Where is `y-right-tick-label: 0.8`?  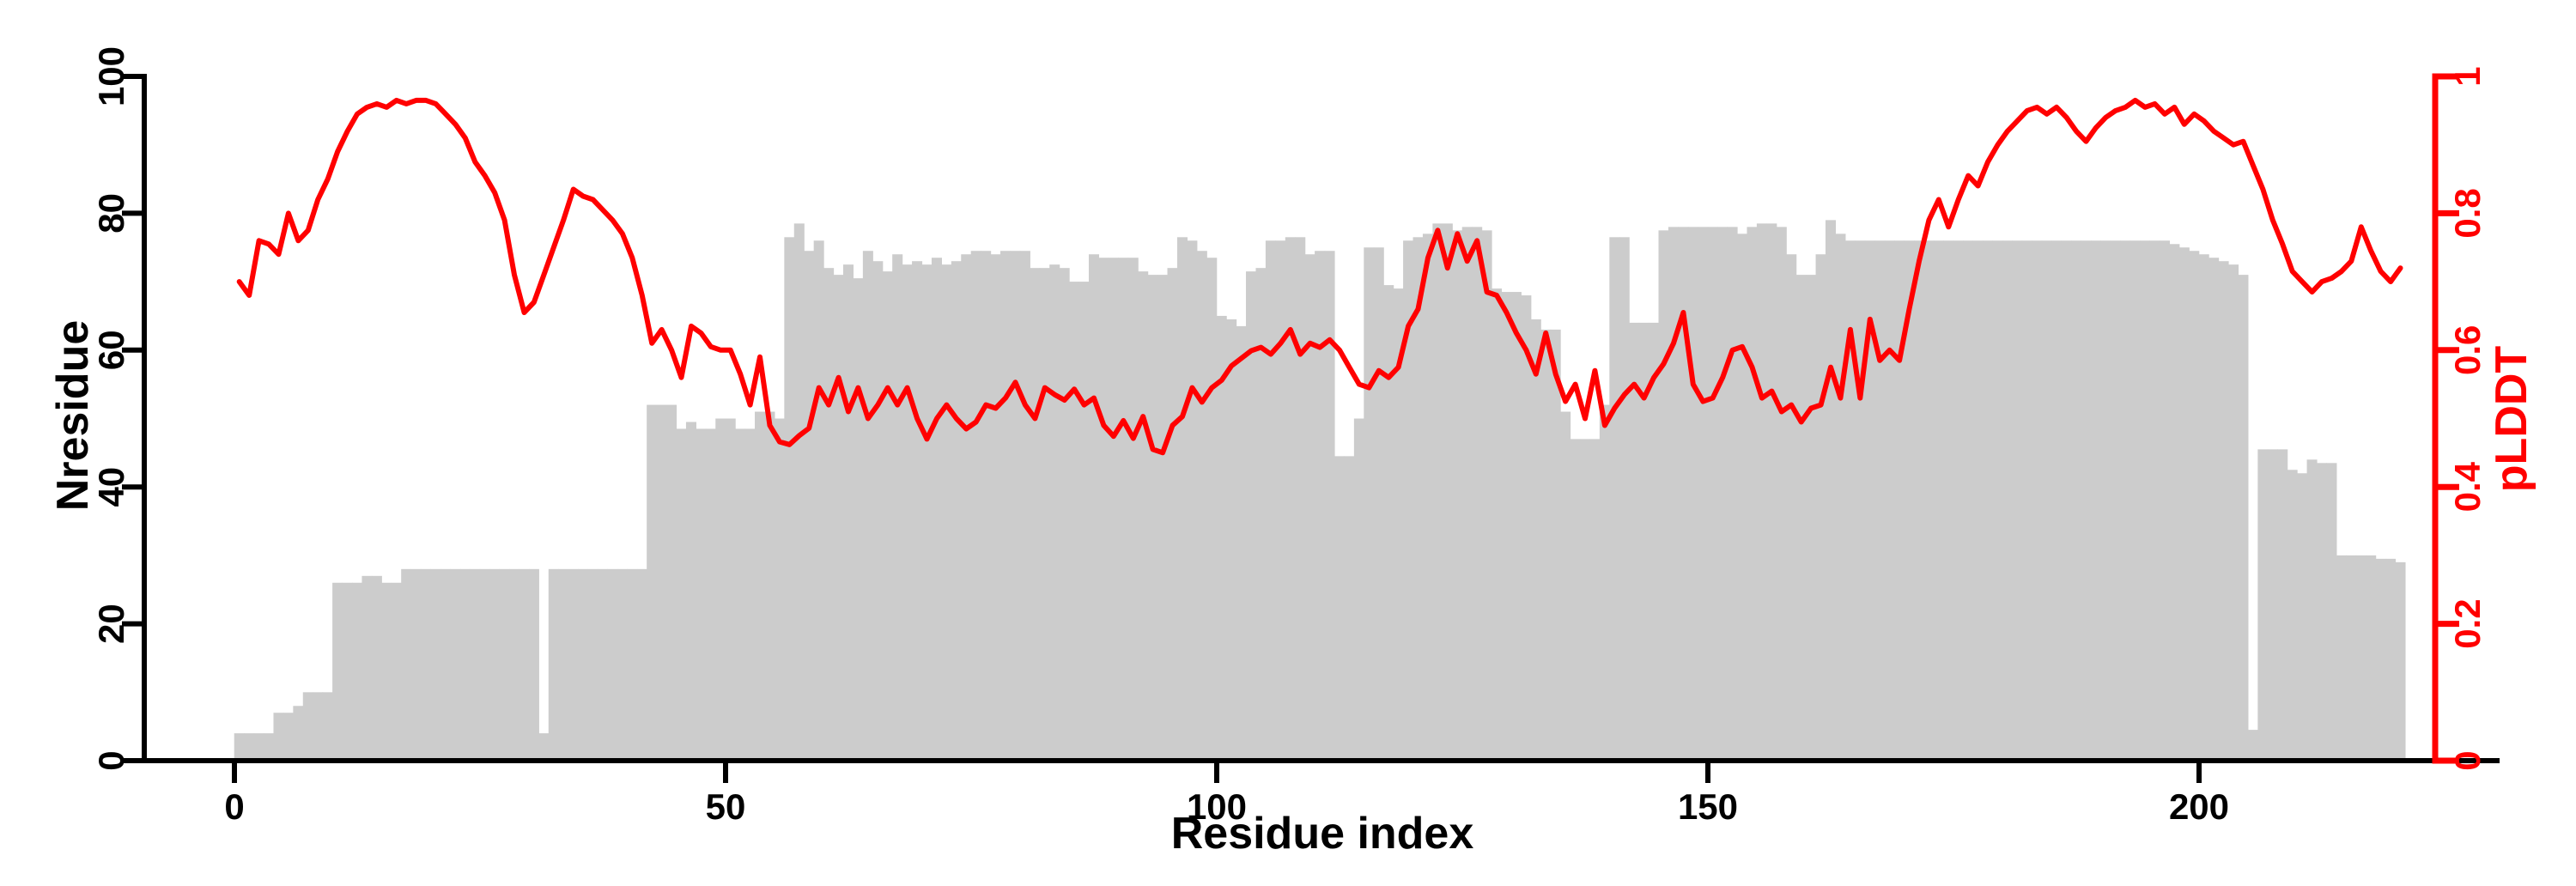 y-right-tick-label: 0.8 is located at coordinates (2467, 213).